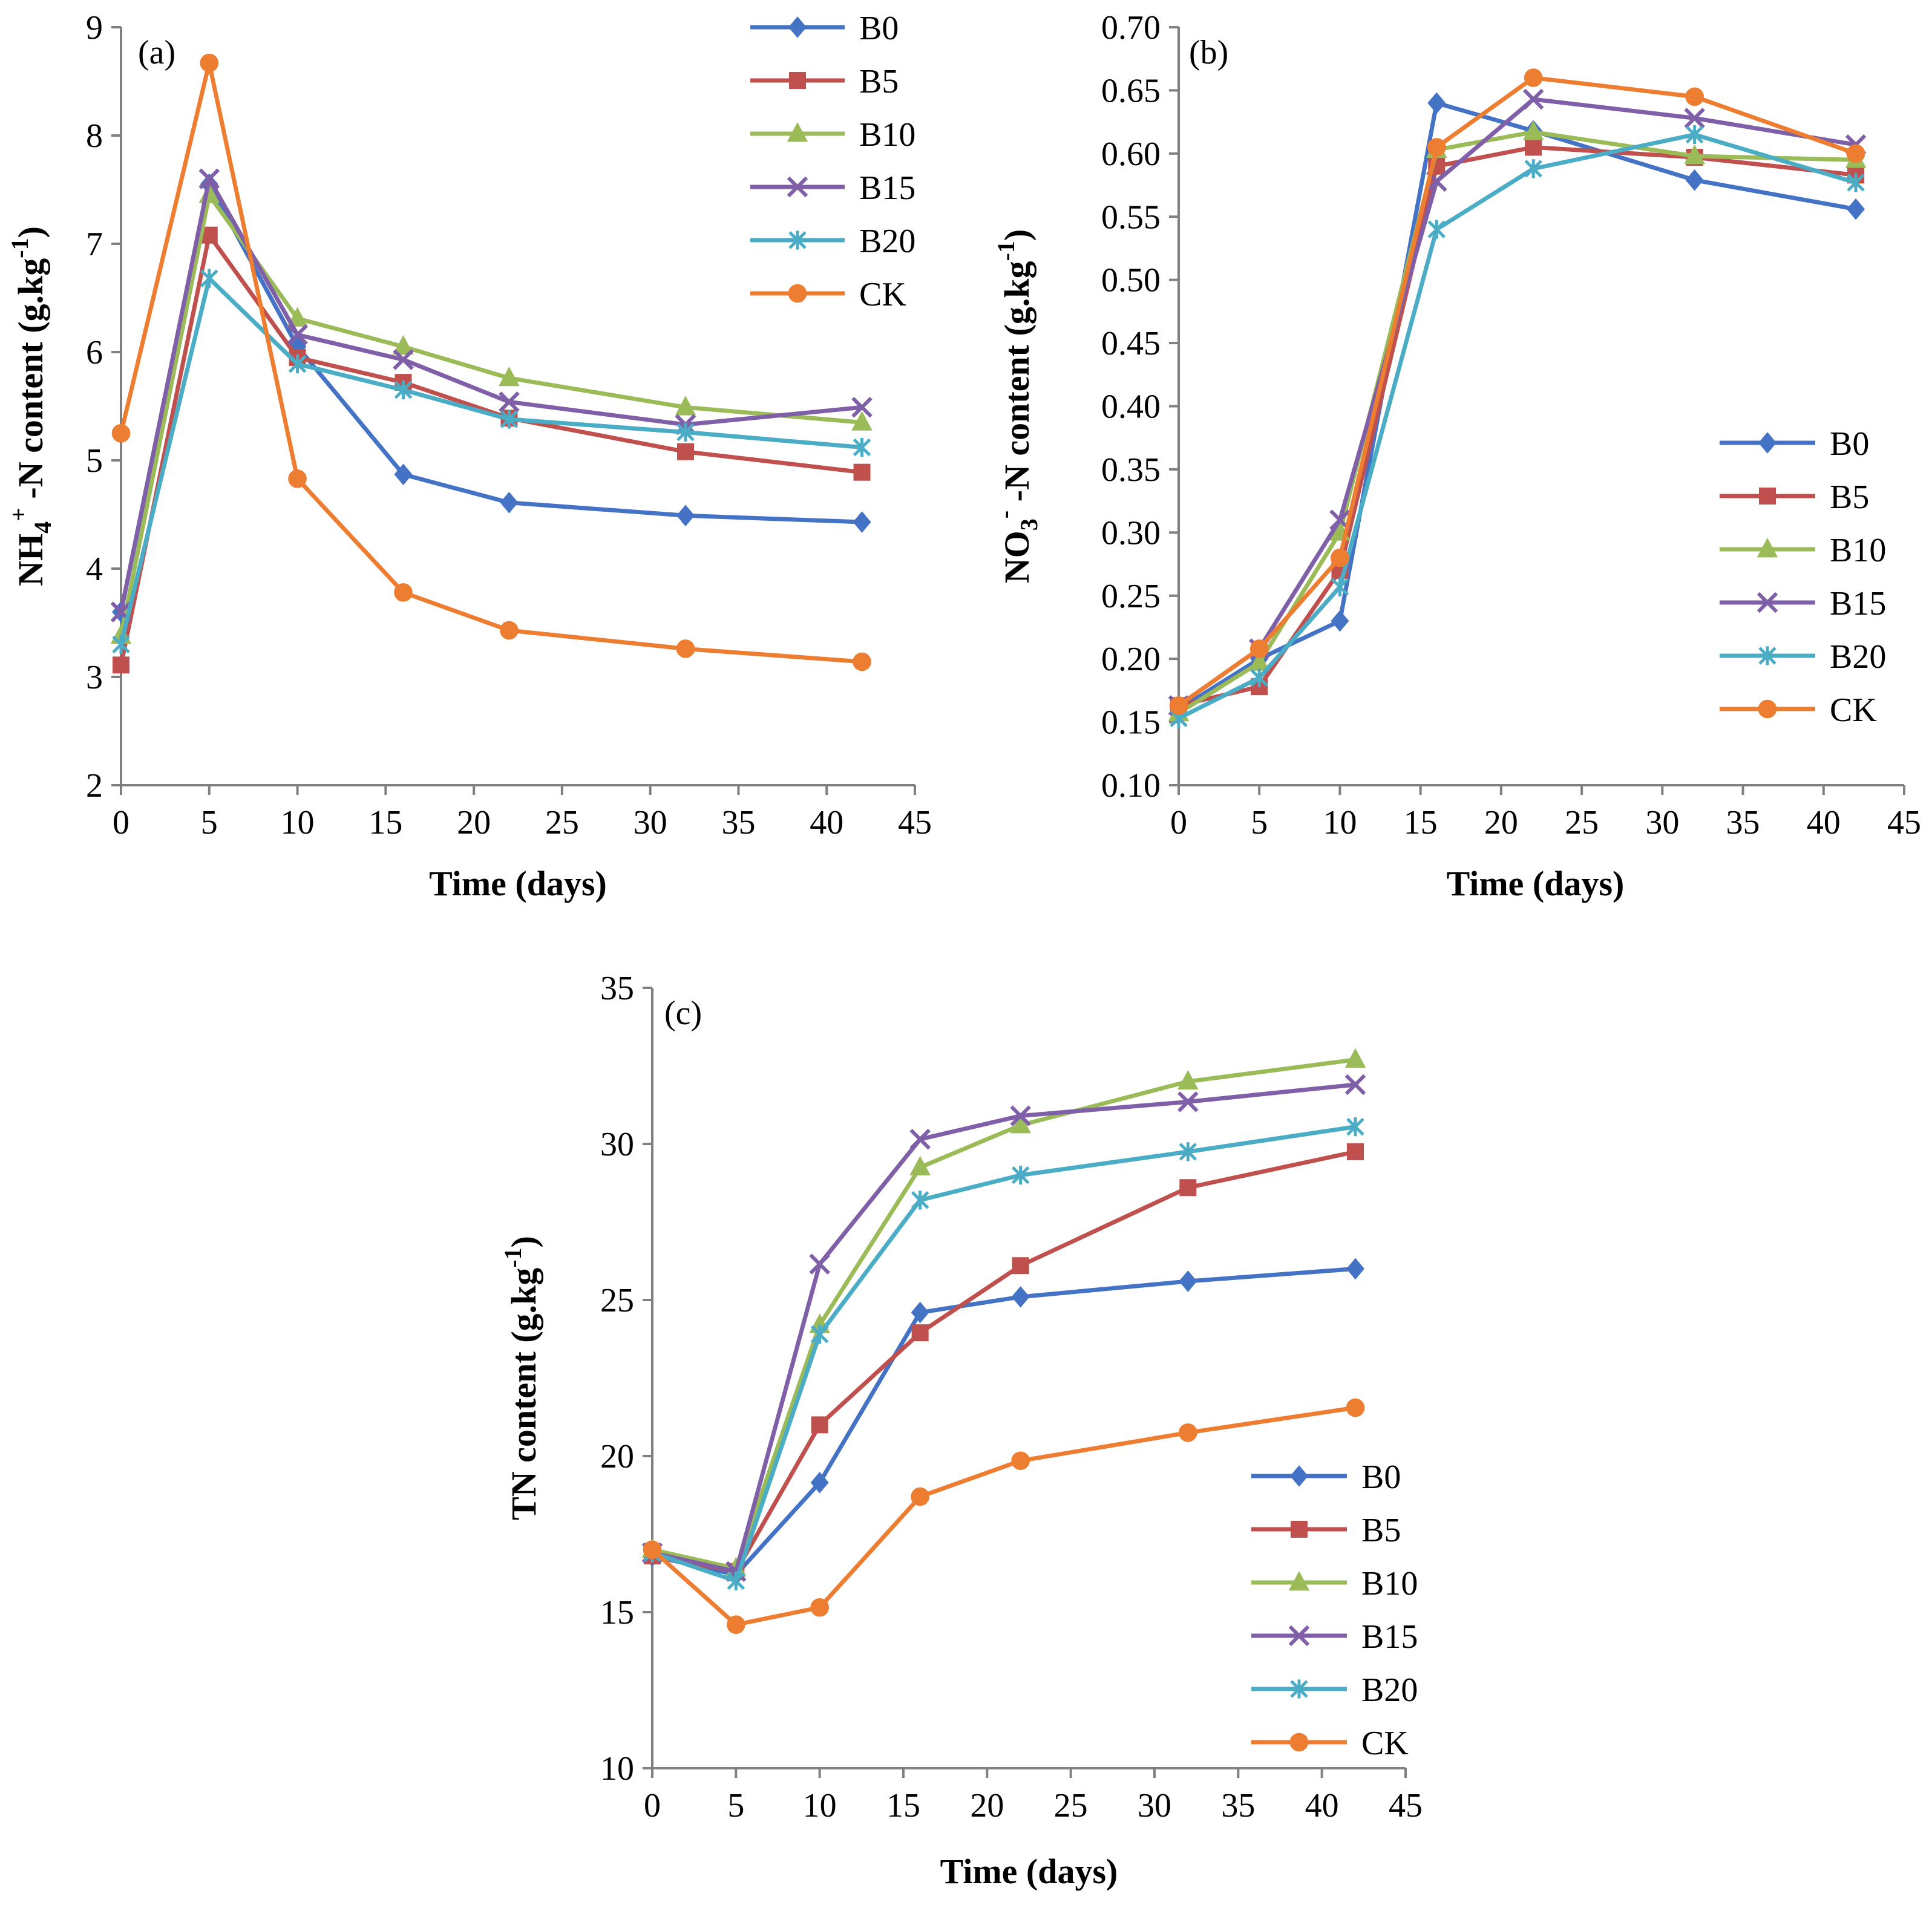 The height and width of the screenshot is (1914, 1932). Describe the element at coordinates (1017, 557) in the screenshot. I see `y-title-main: NO` at that location.